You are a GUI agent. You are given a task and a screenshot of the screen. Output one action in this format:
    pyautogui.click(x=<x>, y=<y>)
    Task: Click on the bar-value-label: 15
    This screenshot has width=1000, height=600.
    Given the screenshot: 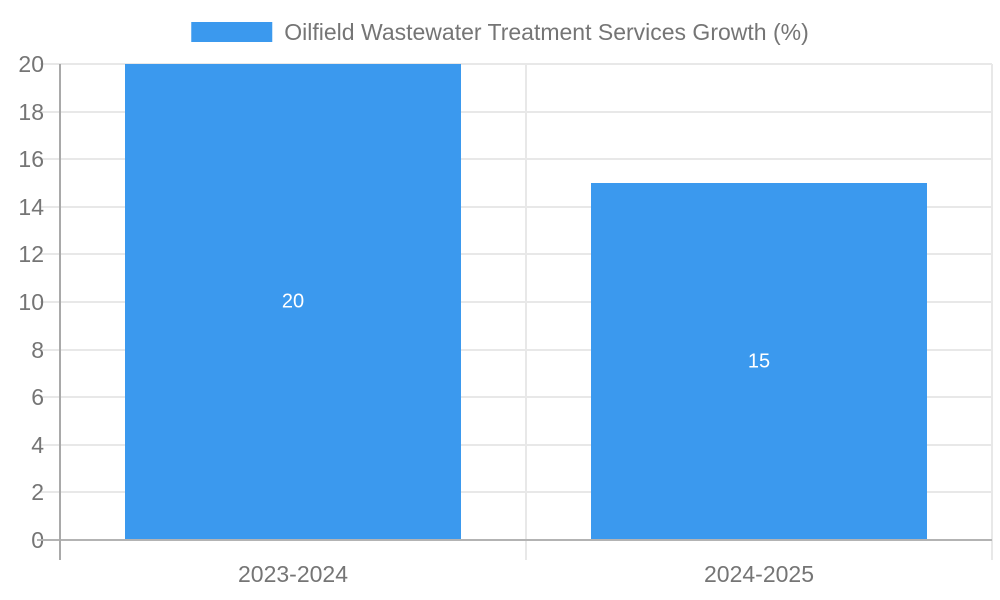 What is the action you would take?
    pyautogui.click(x=759, y=361)
    